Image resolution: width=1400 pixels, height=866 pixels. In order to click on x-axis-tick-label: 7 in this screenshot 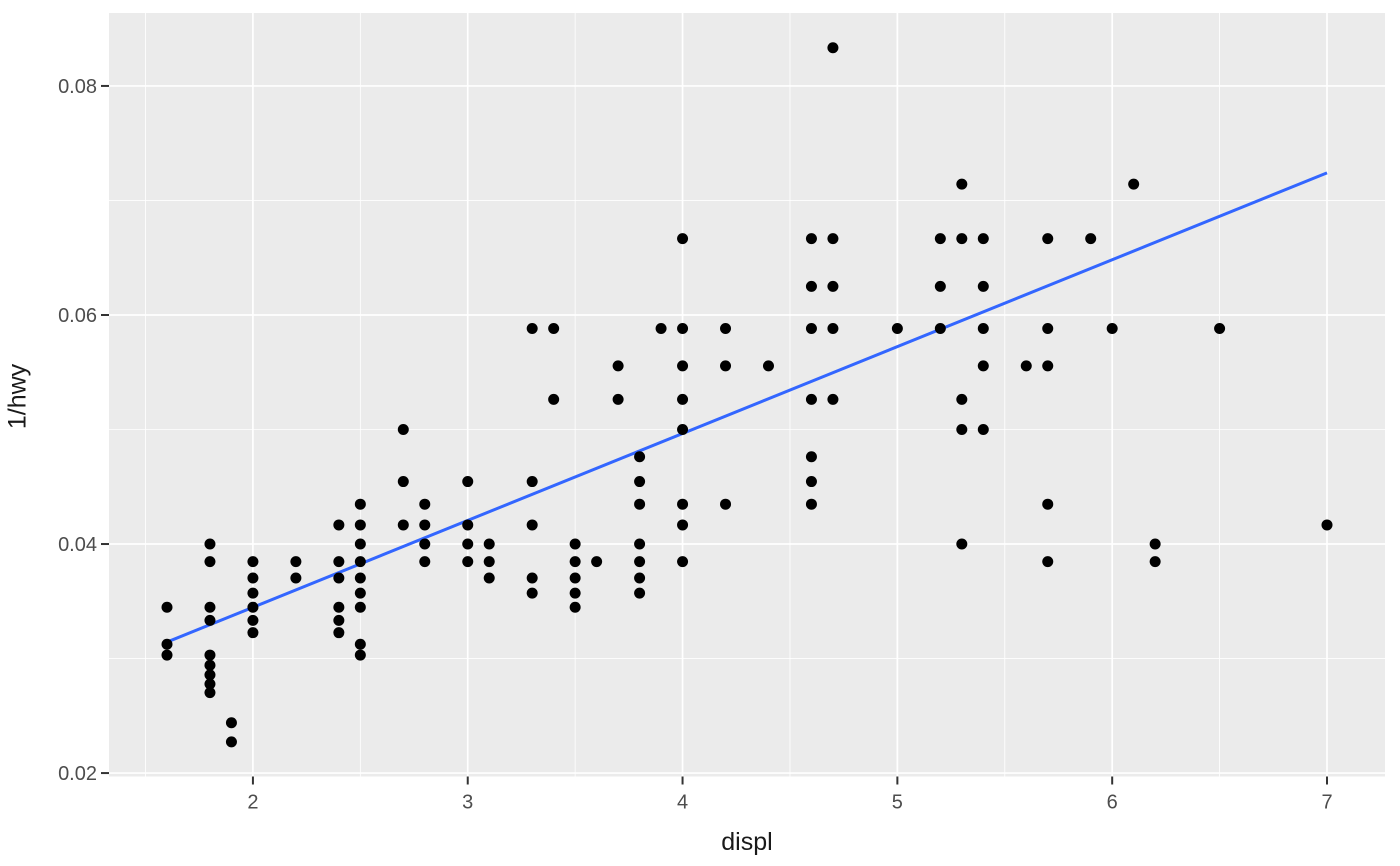, I will do `click(1326, 803)`.